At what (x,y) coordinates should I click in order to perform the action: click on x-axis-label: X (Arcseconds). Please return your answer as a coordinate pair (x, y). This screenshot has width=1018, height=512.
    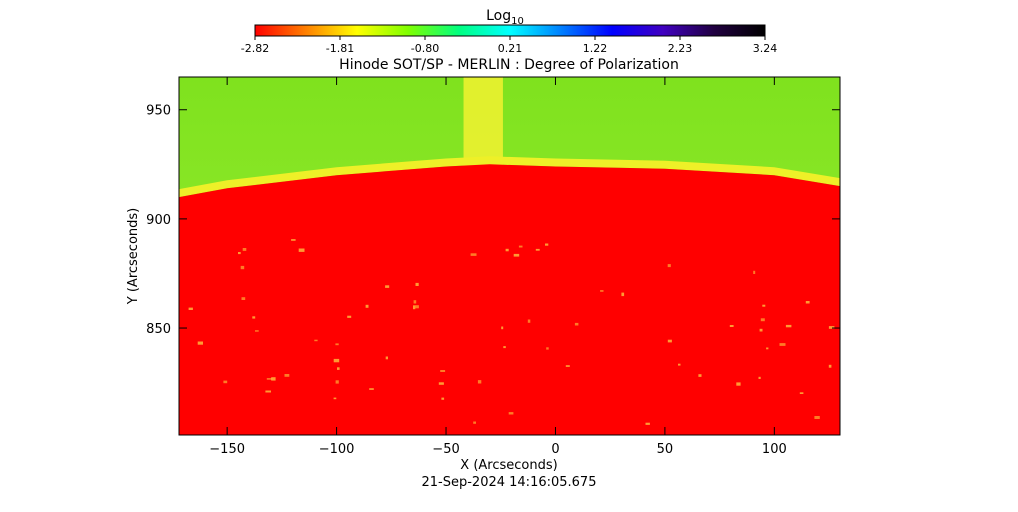
    Looking at the image, I should click on (508, 465).